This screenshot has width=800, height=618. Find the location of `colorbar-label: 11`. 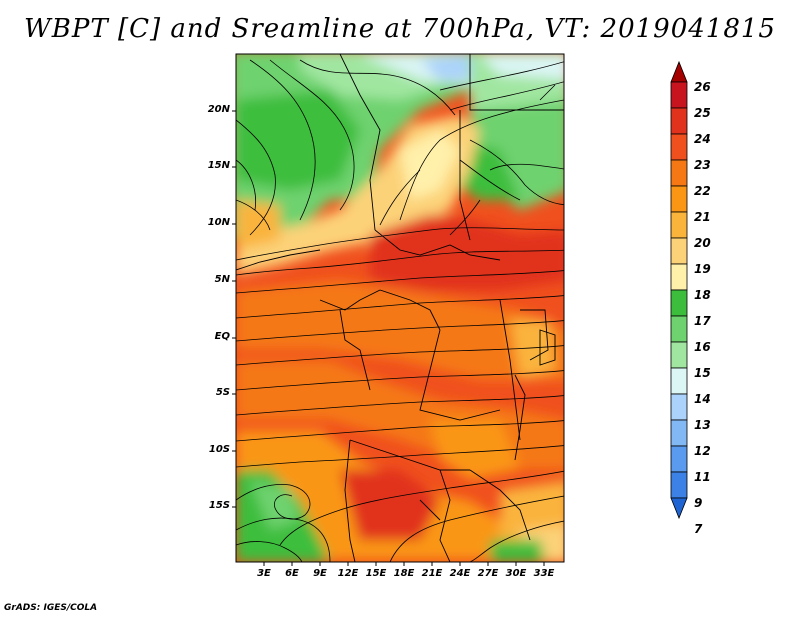

colorbar-label: 11 is located at coordinates (702, 477).